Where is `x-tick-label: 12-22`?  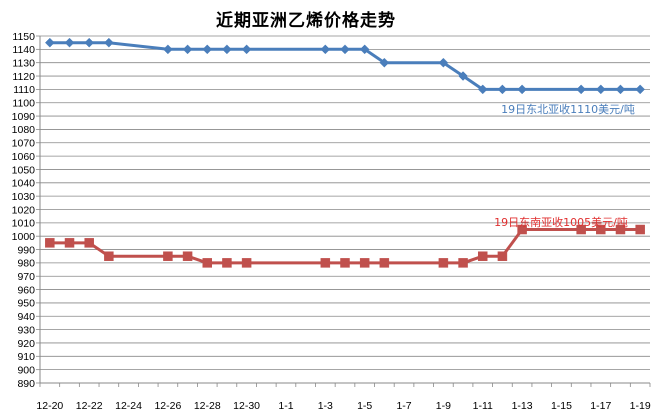 x-tick-label: 12-22 is located at coordinates (89, 406).